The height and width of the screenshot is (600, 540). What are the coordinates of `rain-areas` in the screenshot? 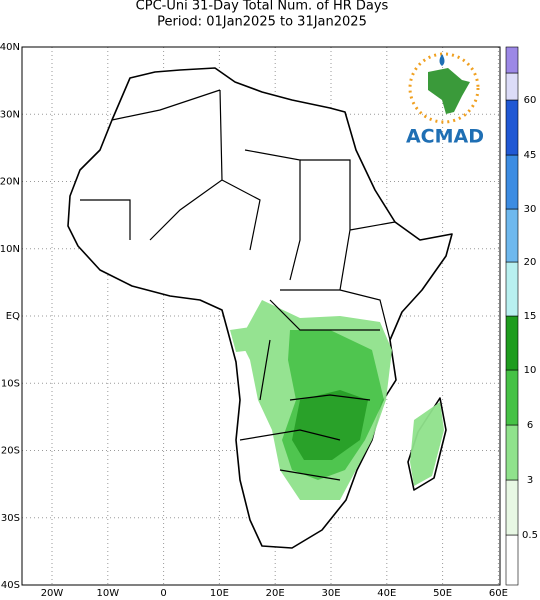 It's located at (337, 400).